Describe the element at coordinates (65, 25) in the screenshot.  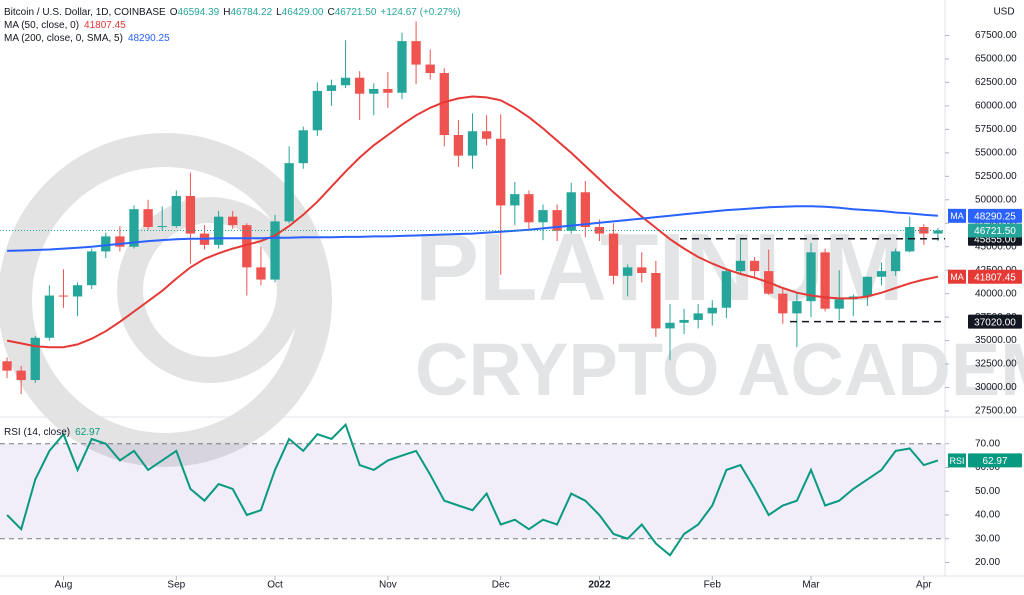
I see `legend-entry: MA (50, close, 0) 41807.45` at that location.